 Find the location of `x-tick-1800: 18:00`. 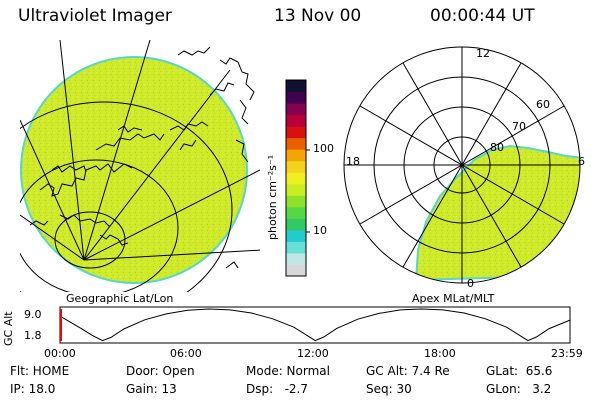

x-tick-1800: 18:00 is located at coordinates (440, 353).